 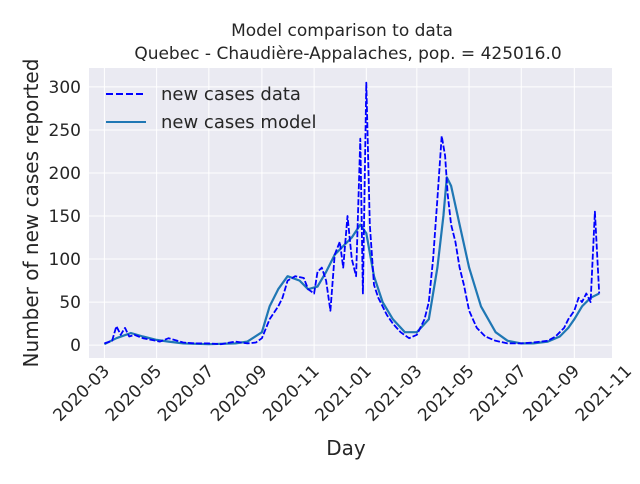 I want to click on x-axis-label: Day, so click(x=346, y=448).